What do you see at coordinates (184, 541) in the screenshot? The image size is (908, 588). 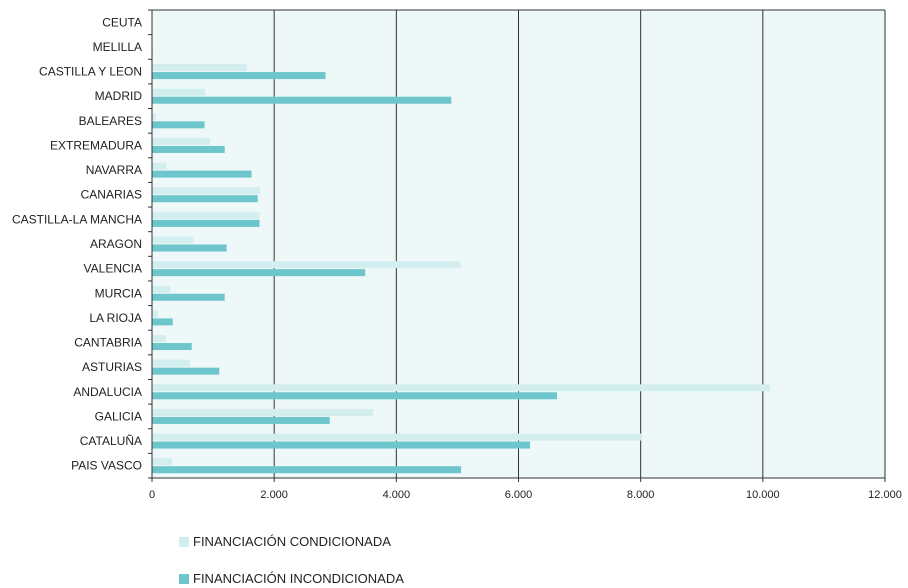 I see `legend-swatch-condicionada` at bounding box center [184, 541].